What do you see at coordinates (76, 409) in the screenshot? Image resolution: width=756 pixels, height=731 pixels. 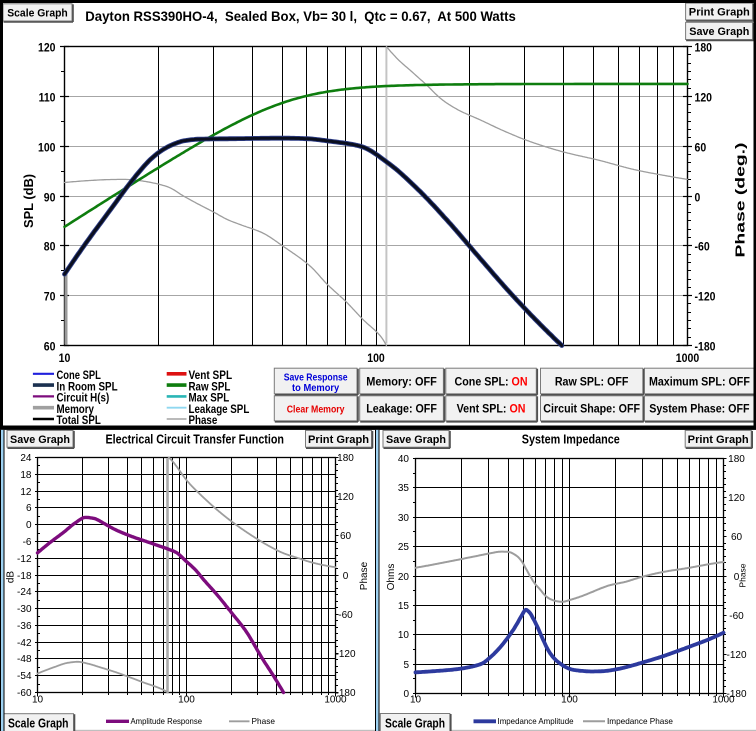 I see `svg-text: Memory` at bounding box center [76, 409].